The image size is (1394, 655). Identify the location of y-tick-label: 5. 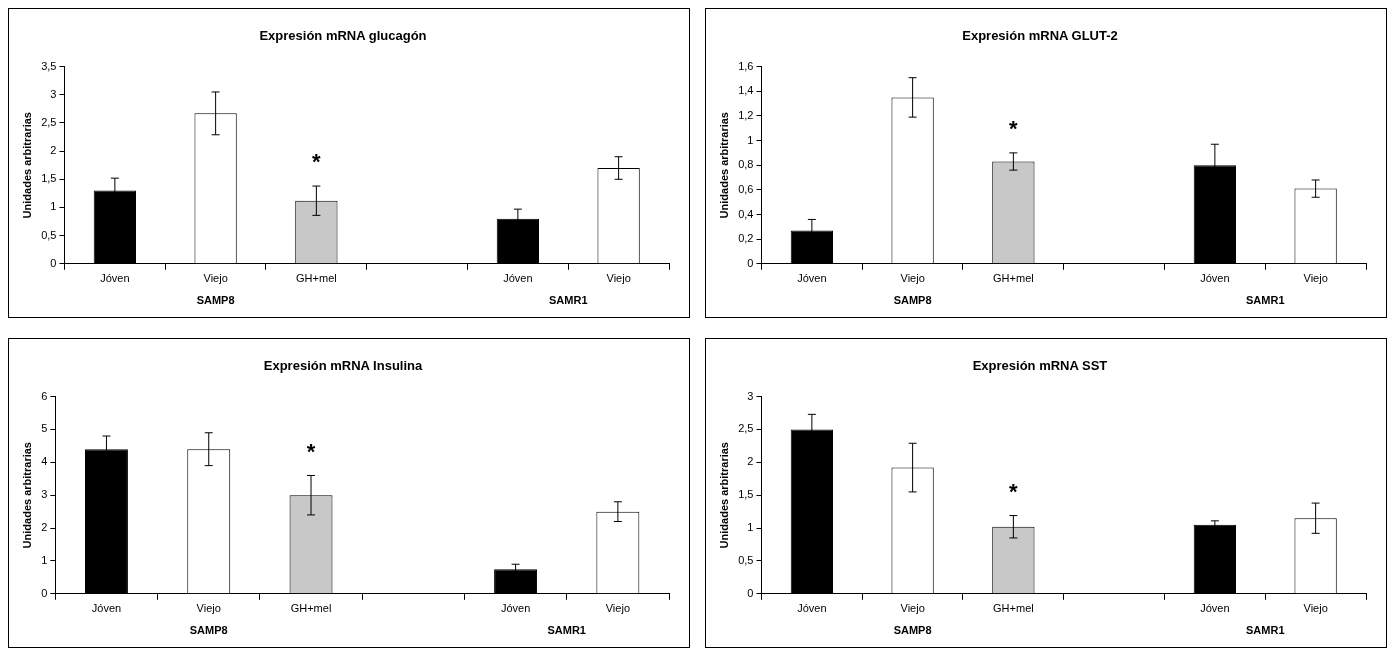
(44, 428).